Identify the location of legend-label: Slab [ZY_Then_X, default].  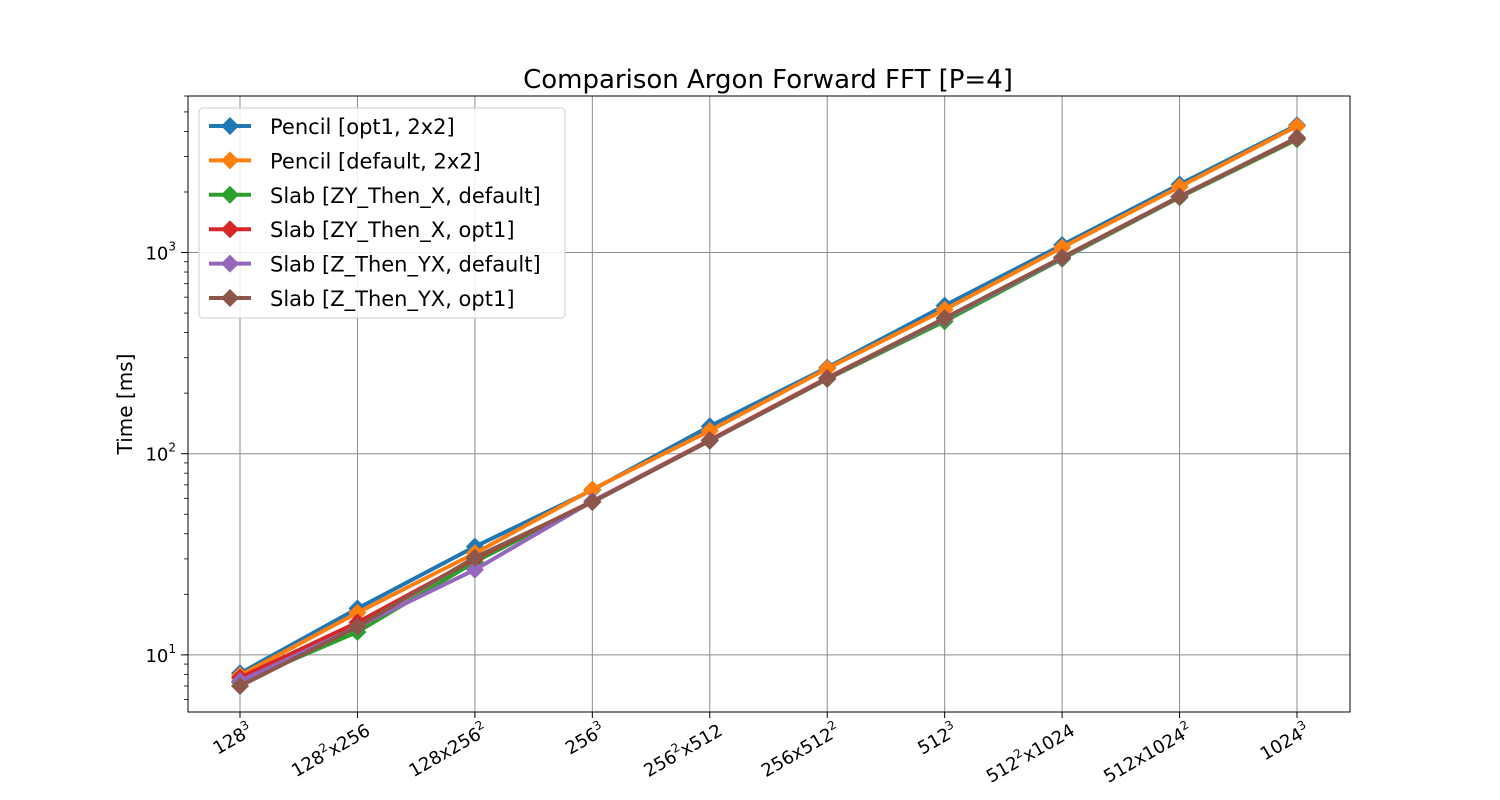
(405, 196).